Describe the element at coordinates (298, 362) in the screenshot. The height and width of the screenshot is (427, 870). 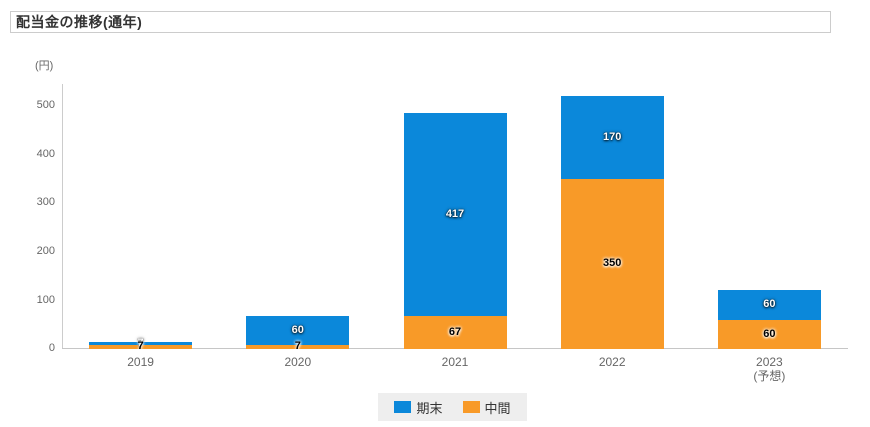
I see `x-axis-label: 2020` at that location.